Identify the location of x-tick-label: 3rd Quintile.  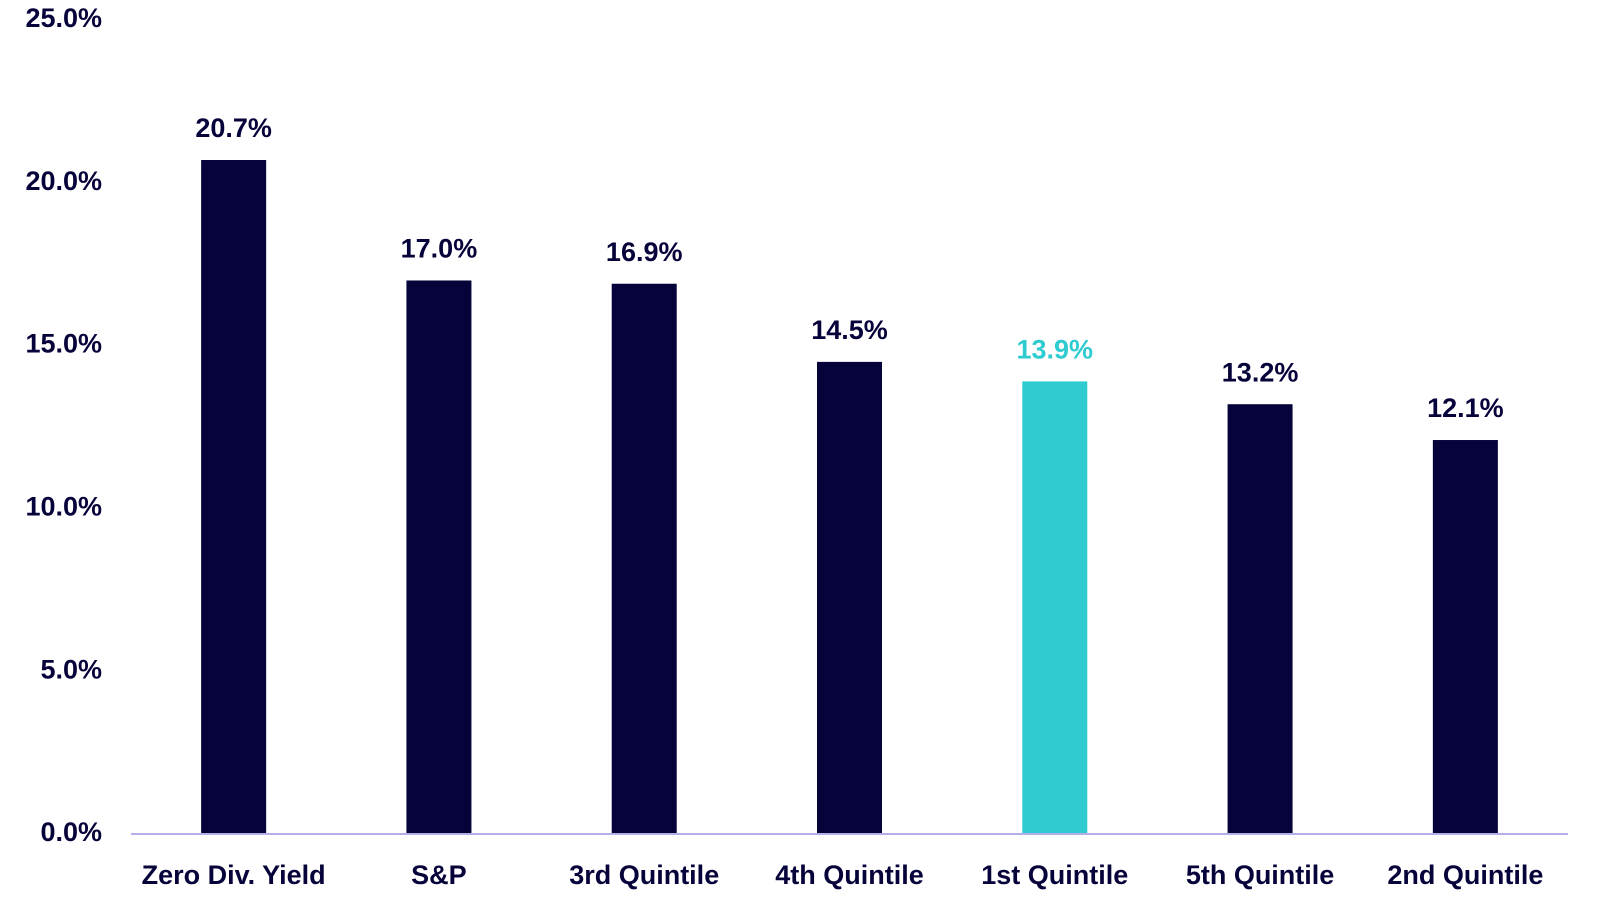
(644, 875).